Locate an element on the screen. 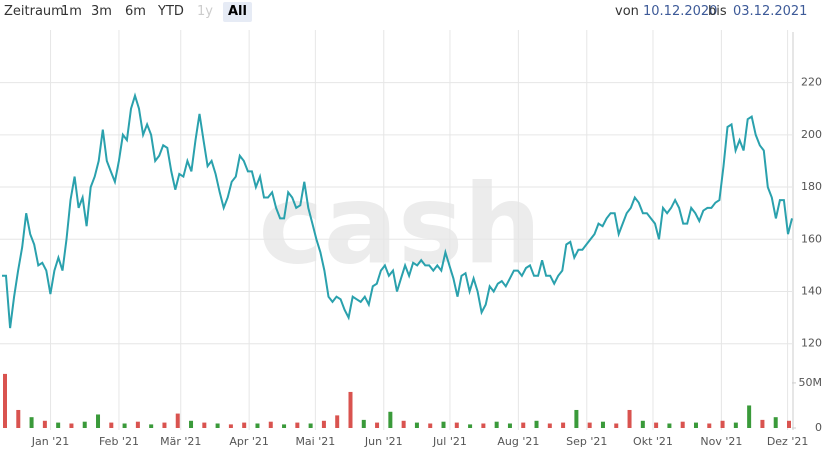  to-date: 03.12.2021 is located at coordinates (770, 11).